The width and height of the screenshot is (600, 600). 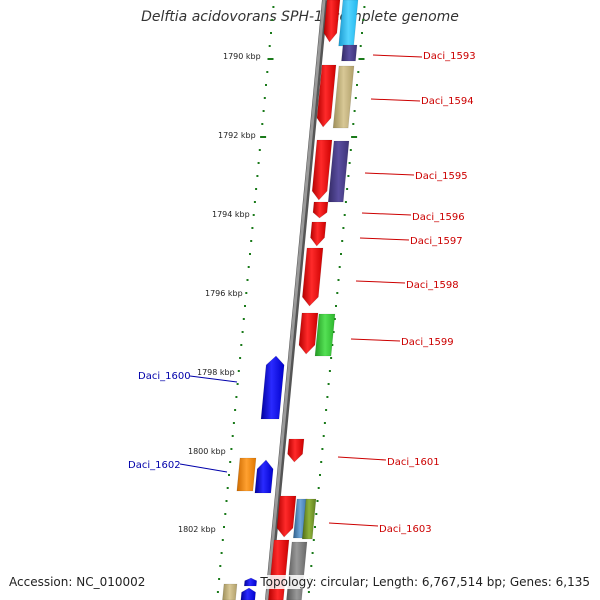 What do you see at coordinates (447, 101) in the screenshot?
I see `gene-label-daci-1594: Daci_1594` at bounding box center [447, 101].